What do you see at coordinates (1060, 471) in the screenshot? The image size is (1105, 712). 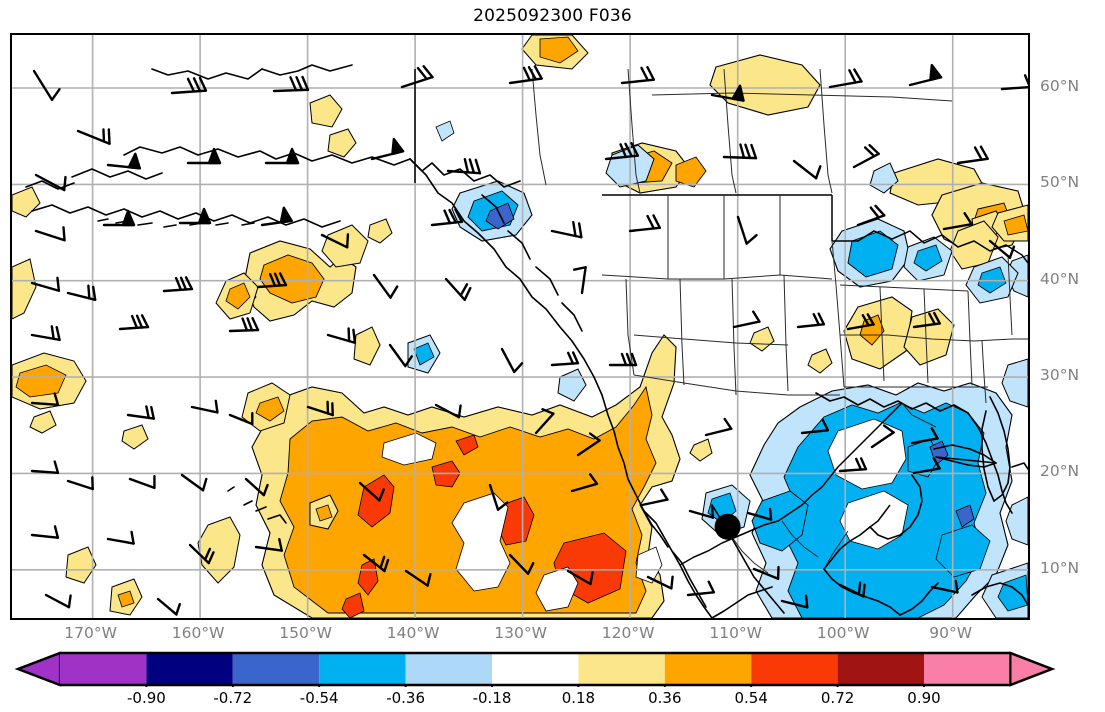 I see `lat-tick-20n: 20°N` at bounding box center [1060, 471].